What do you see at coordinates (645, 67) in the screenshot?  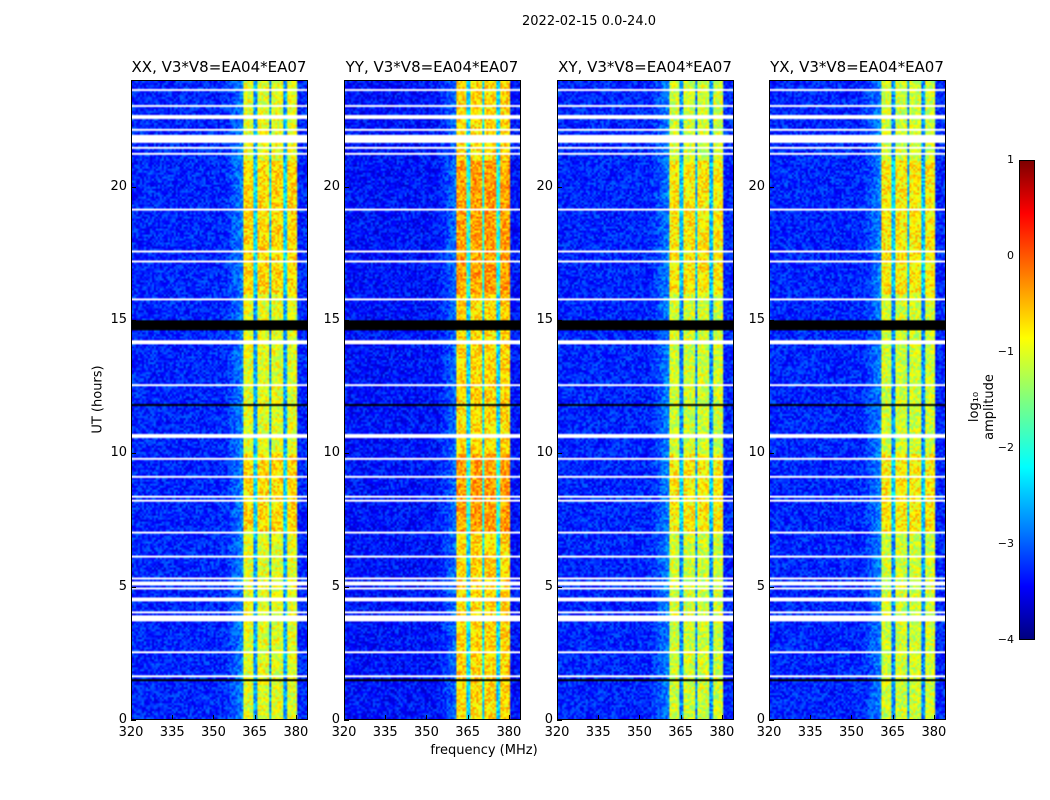 I see `panel-title: XY, V3*V8=EA04*EA07` at bounding box center [645, 67].